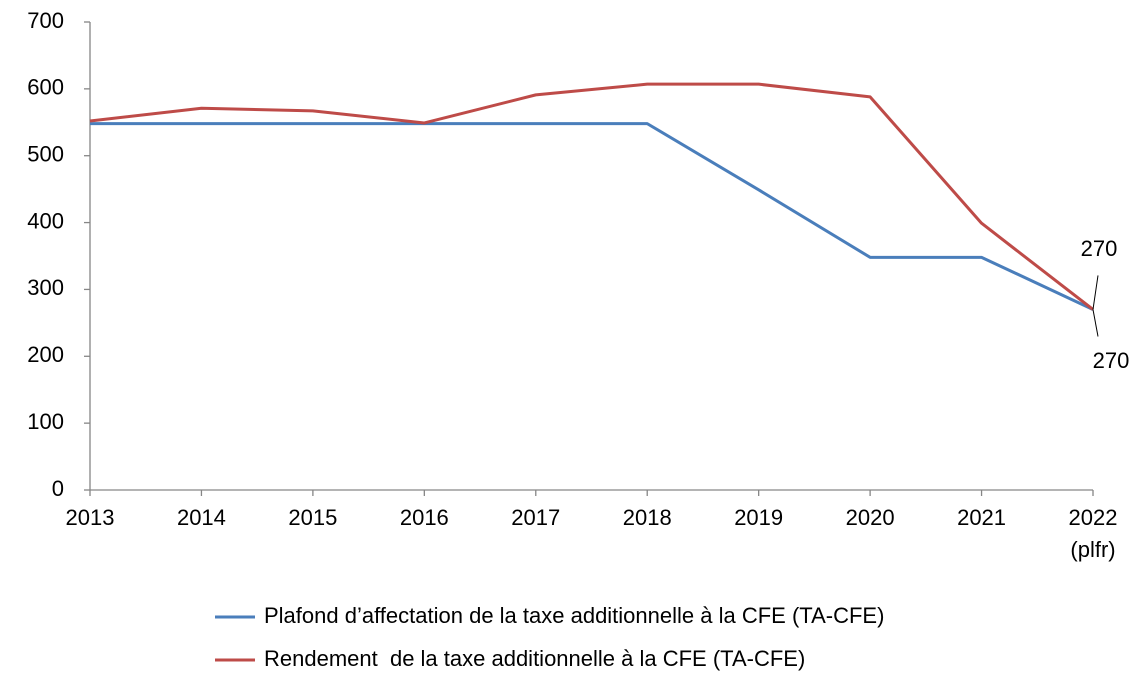  Describe the element at coordinates (201, 517) in the screenshot. I see `x-tick-label: 2014` at that location.